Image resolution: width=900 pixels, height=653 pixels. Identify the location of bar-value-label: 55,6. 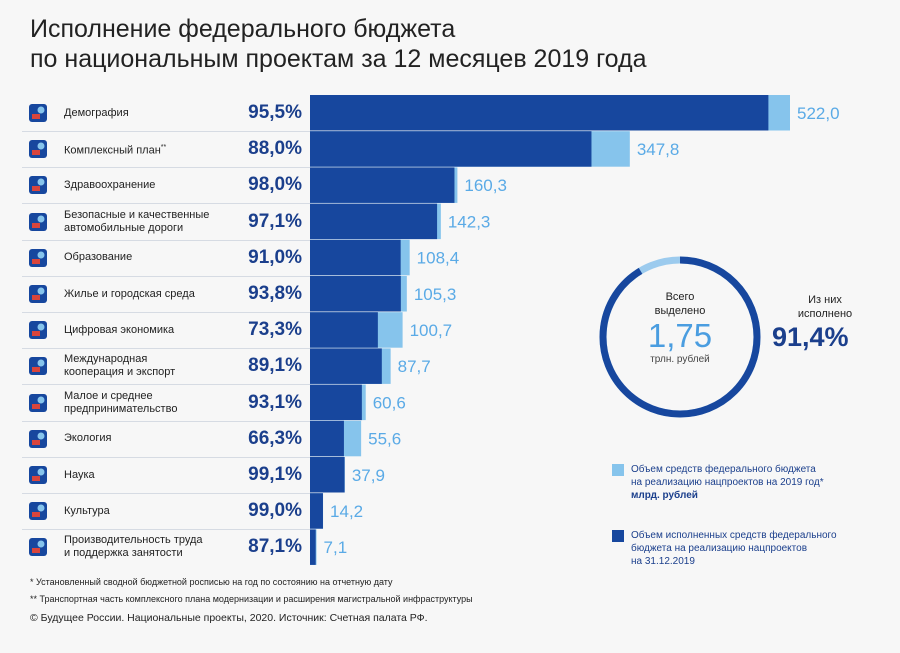
(384, 439).